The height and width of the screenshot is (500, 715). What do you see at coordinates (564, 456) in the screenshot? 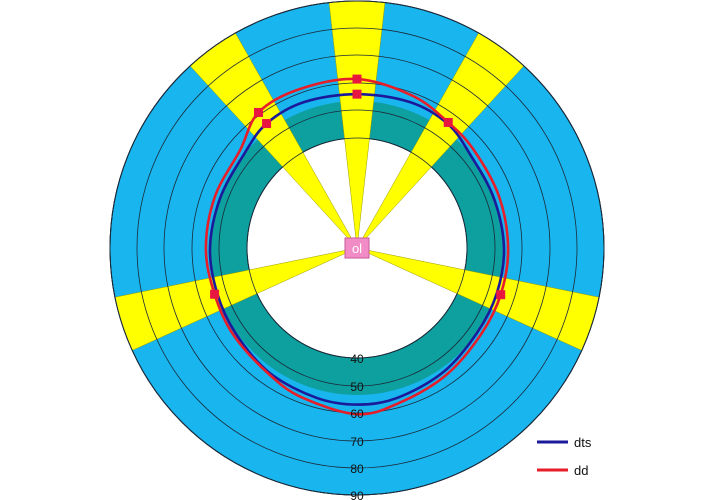
I see `legend: dts dd` at bounding box center [564, 456].